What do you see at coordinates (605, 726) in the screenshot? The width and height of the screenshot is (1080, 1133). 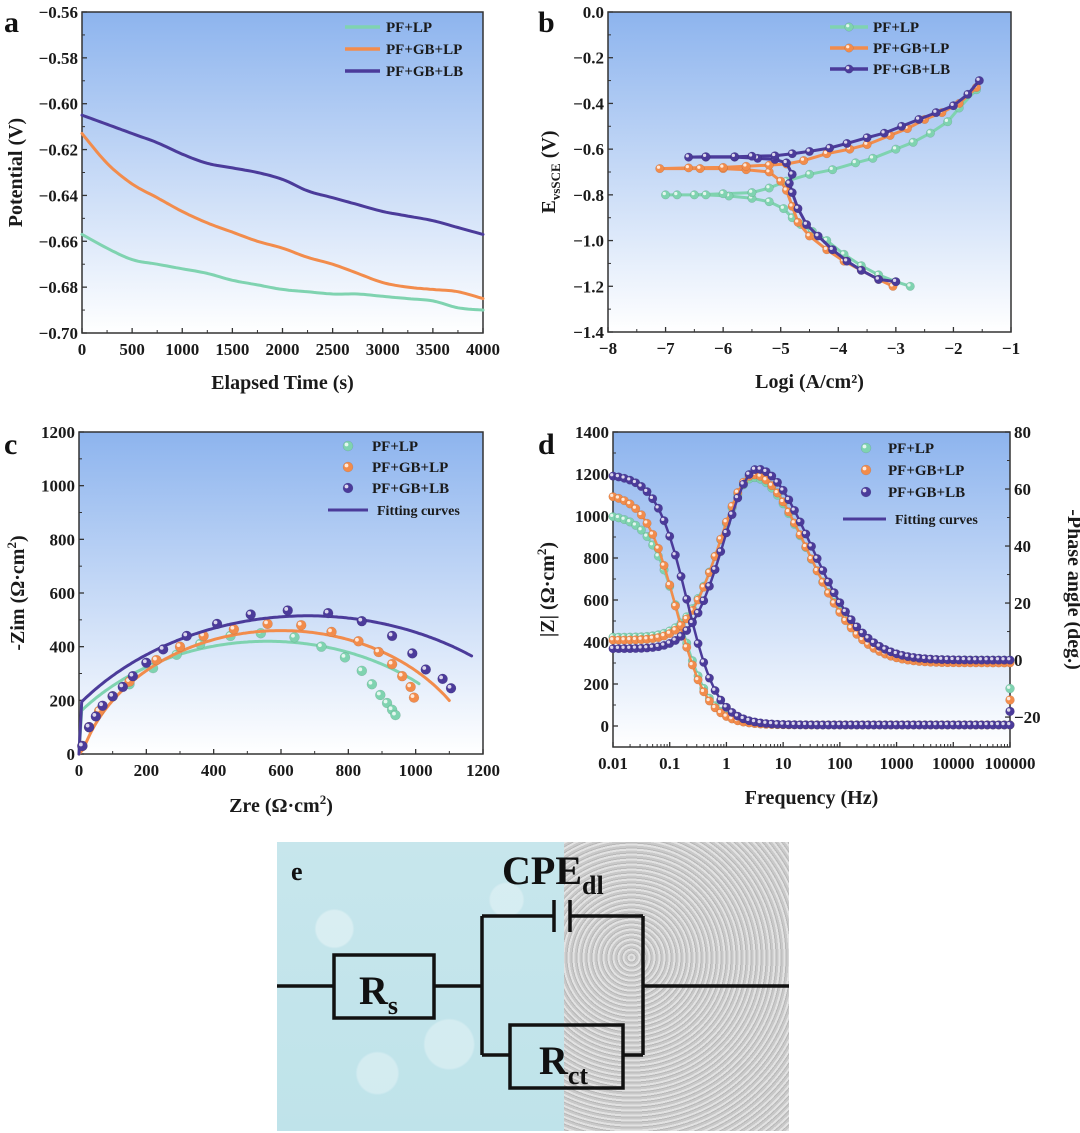 I see `y-tick-label: 0` at bounding box center [605, 726].